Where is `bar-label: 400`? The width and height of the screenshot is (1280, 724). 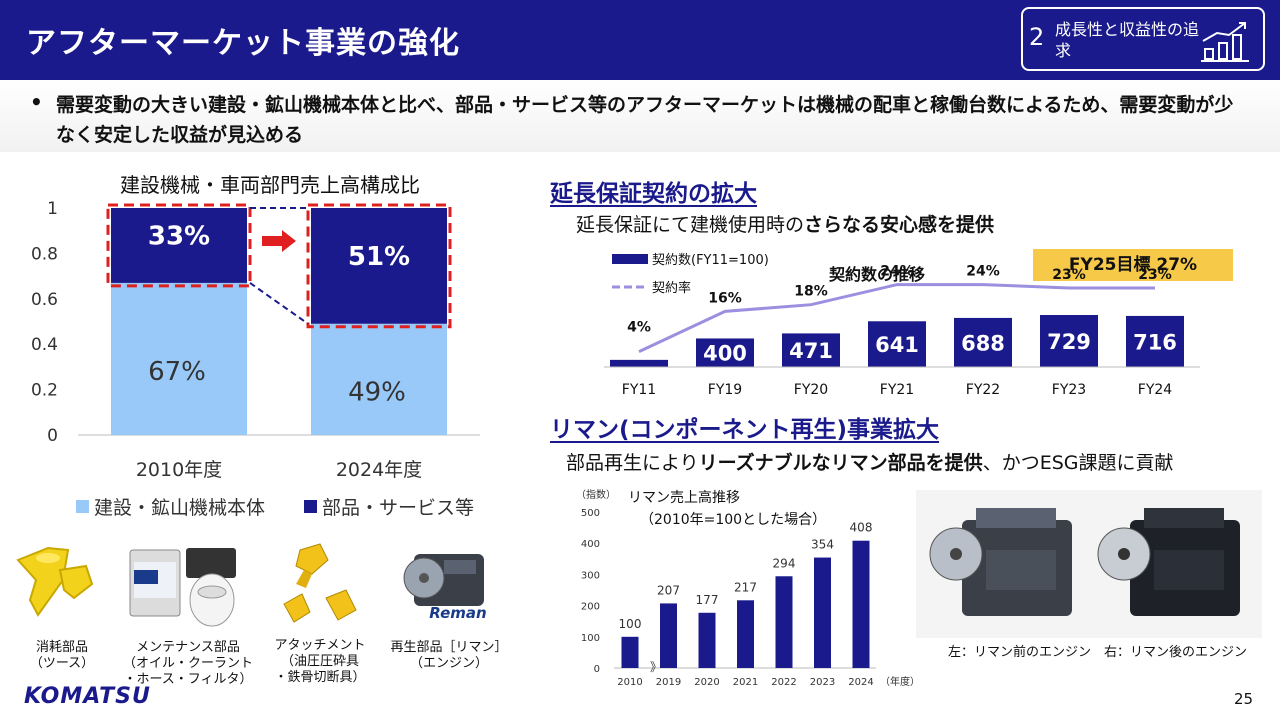 bar-label: 400 is located at coordinates (725, 354).